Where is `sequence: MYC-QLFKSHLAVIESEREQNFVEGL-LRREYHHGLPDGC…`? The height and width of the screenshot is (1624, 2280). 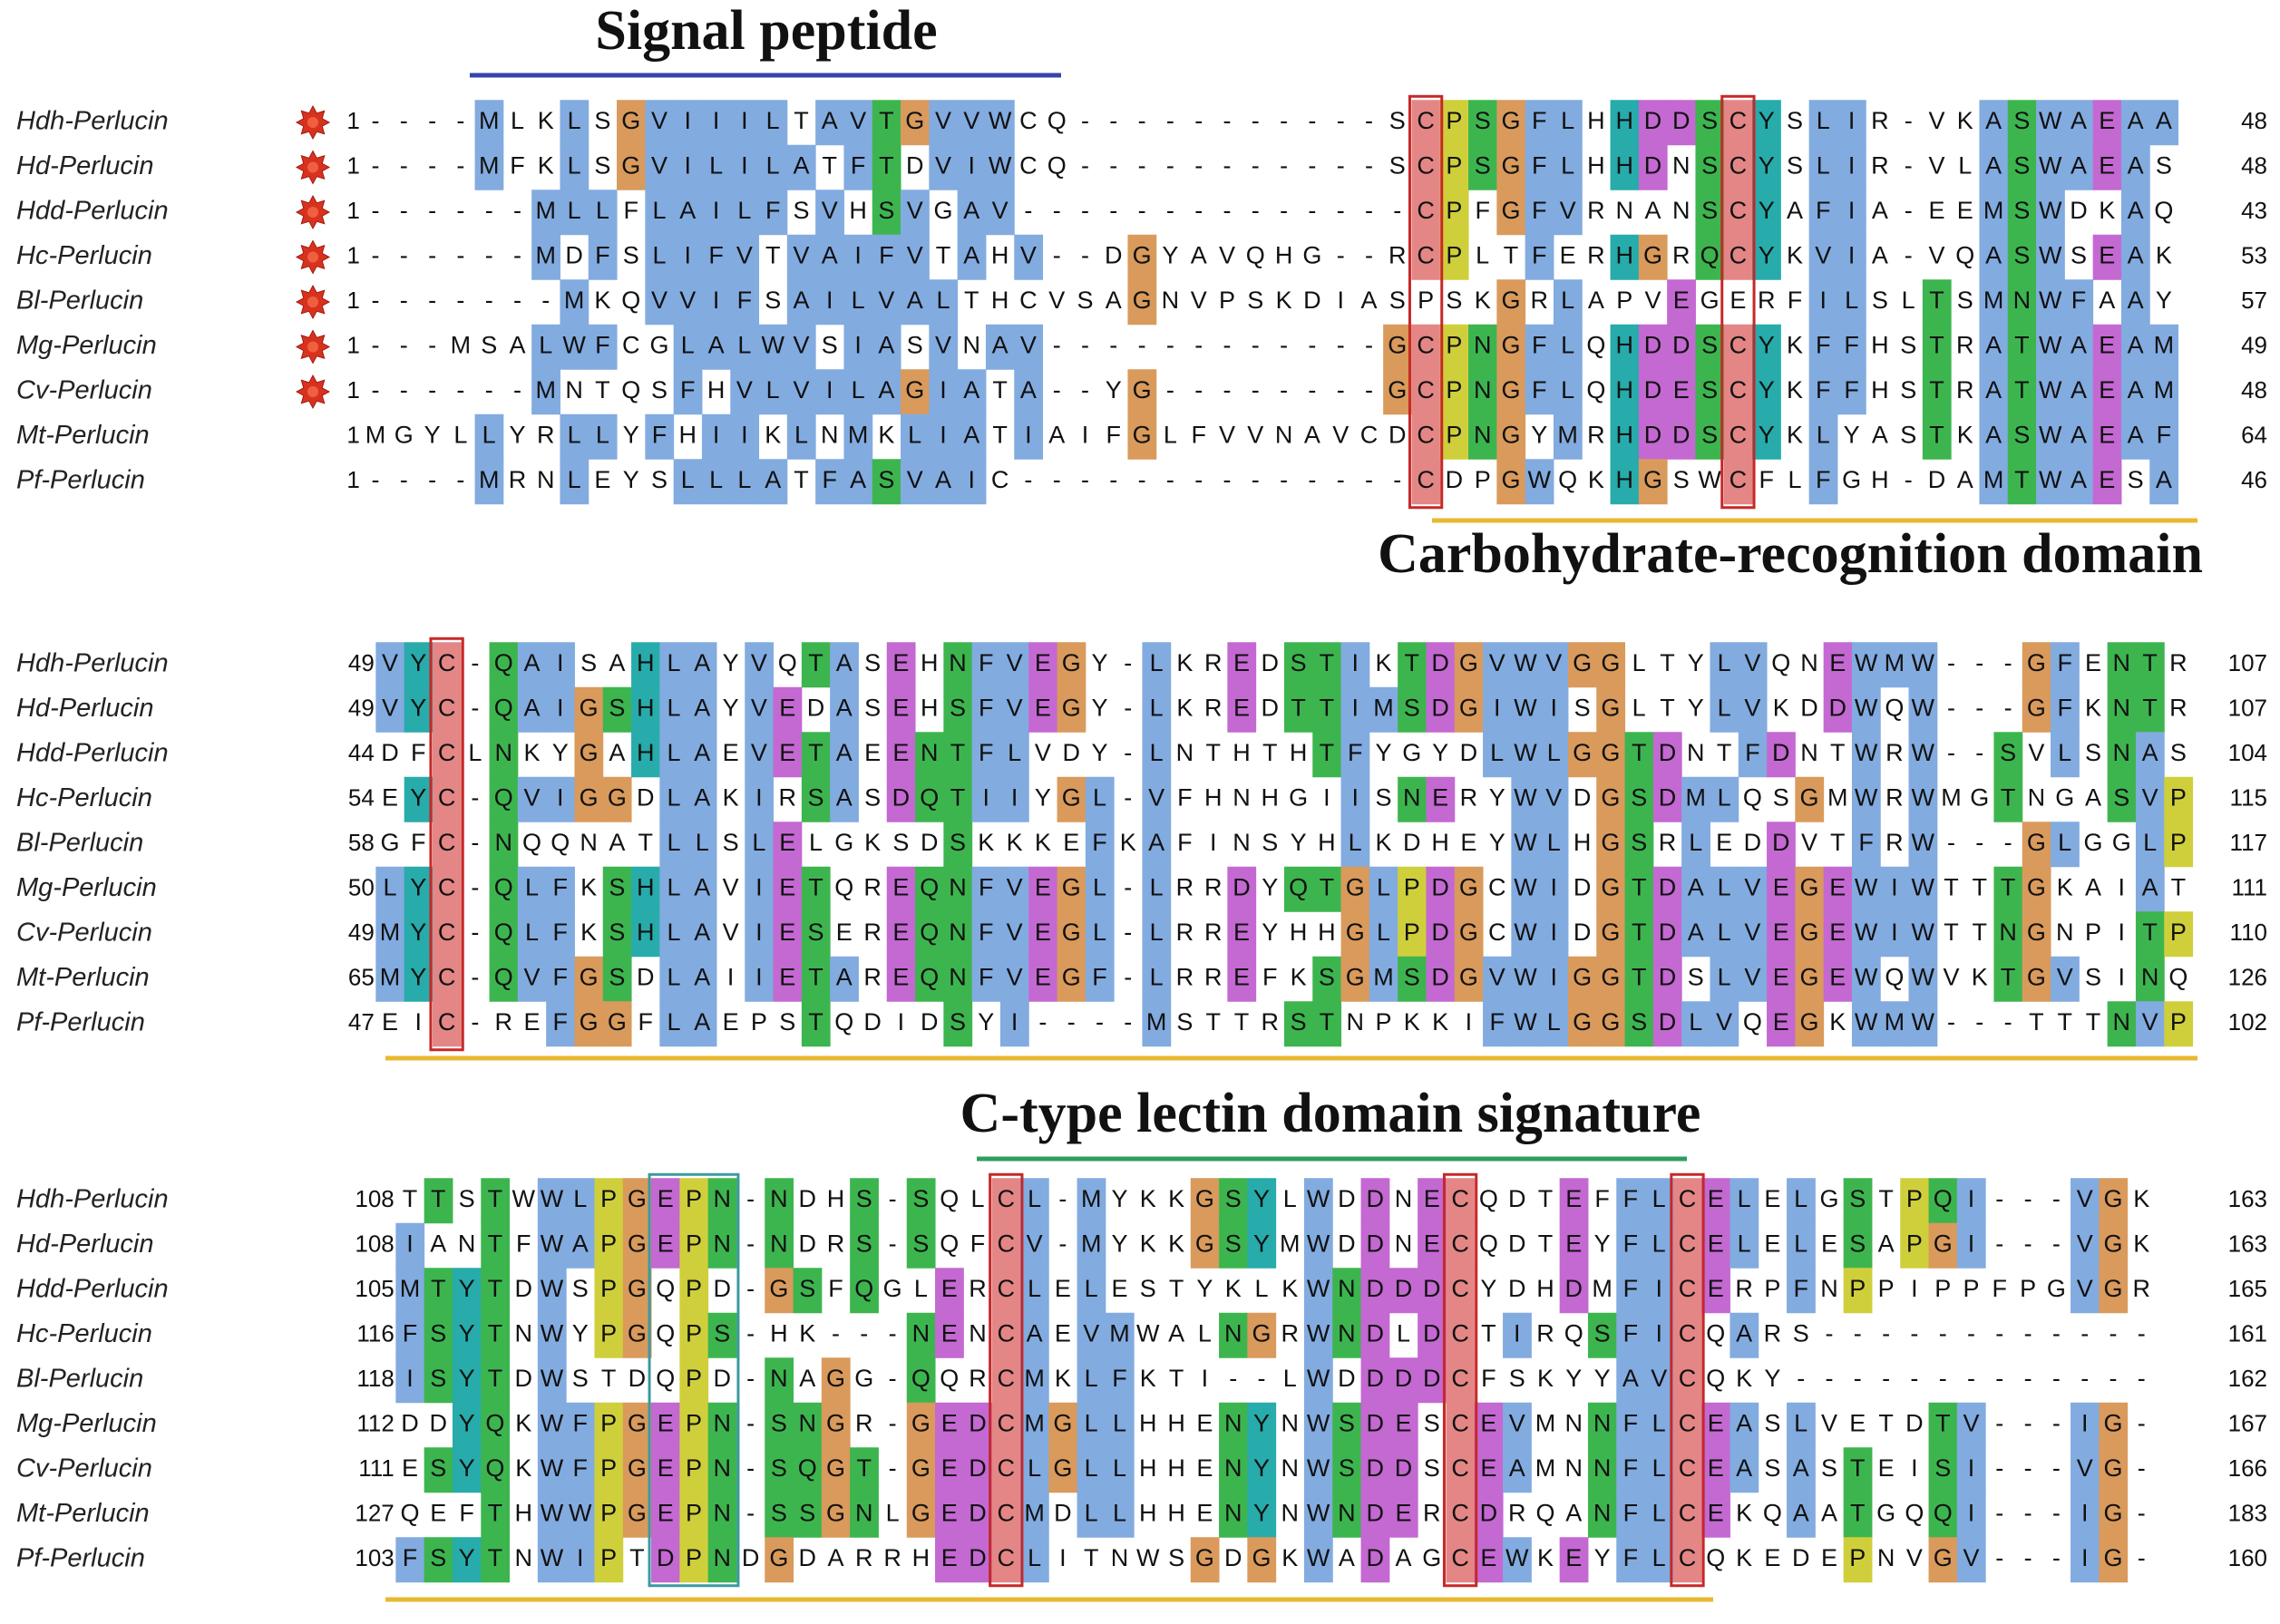
sequence: MYC-QLFKSHLAVIESEREQNFVEGL-LRREYHHGLPDGC… is located at coordinates (1283, 932).